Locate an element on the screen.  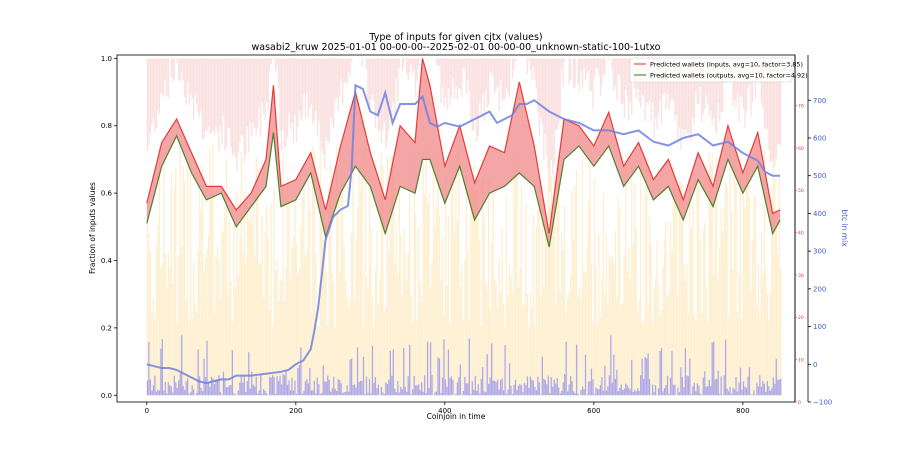
x-tick-label: 0 is located at coordinates (147, 411).